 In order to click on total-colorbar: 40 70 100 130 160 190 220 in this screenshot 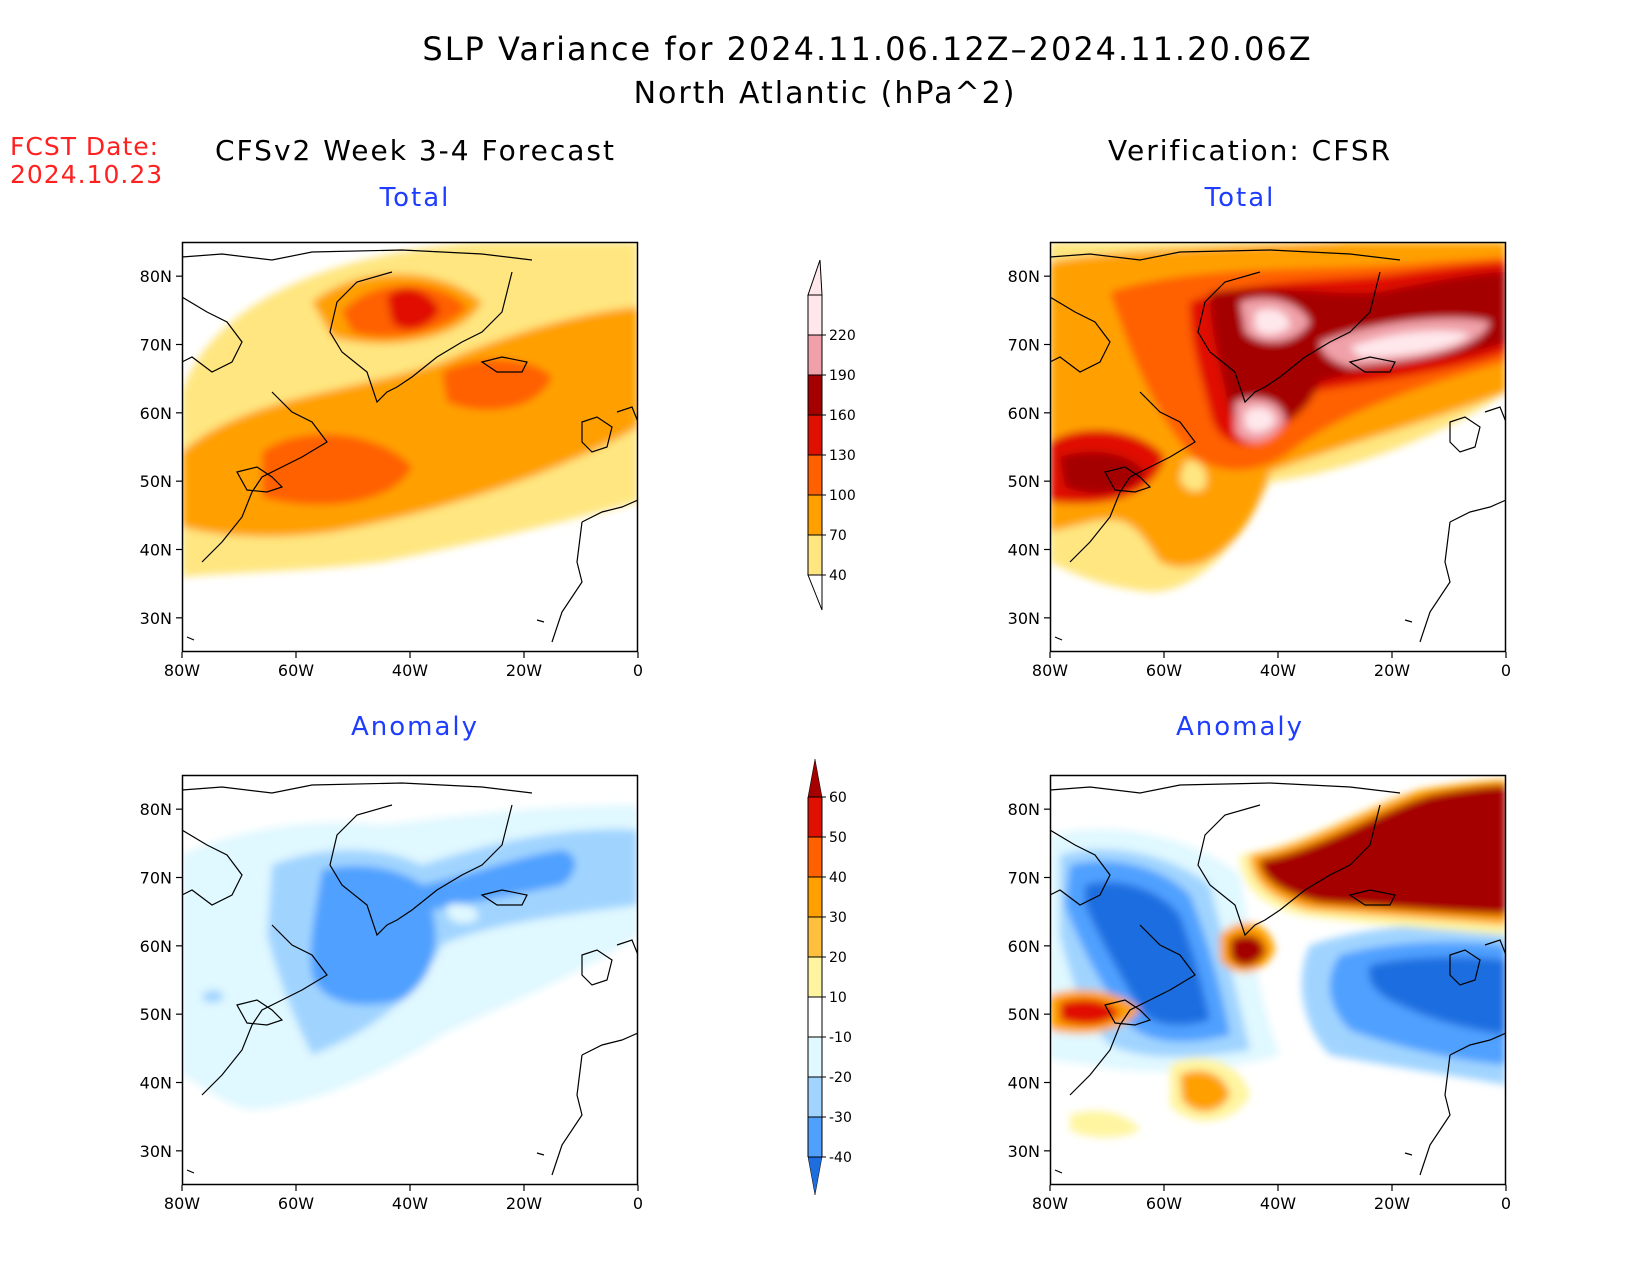, I will do `click(831, 435)`.